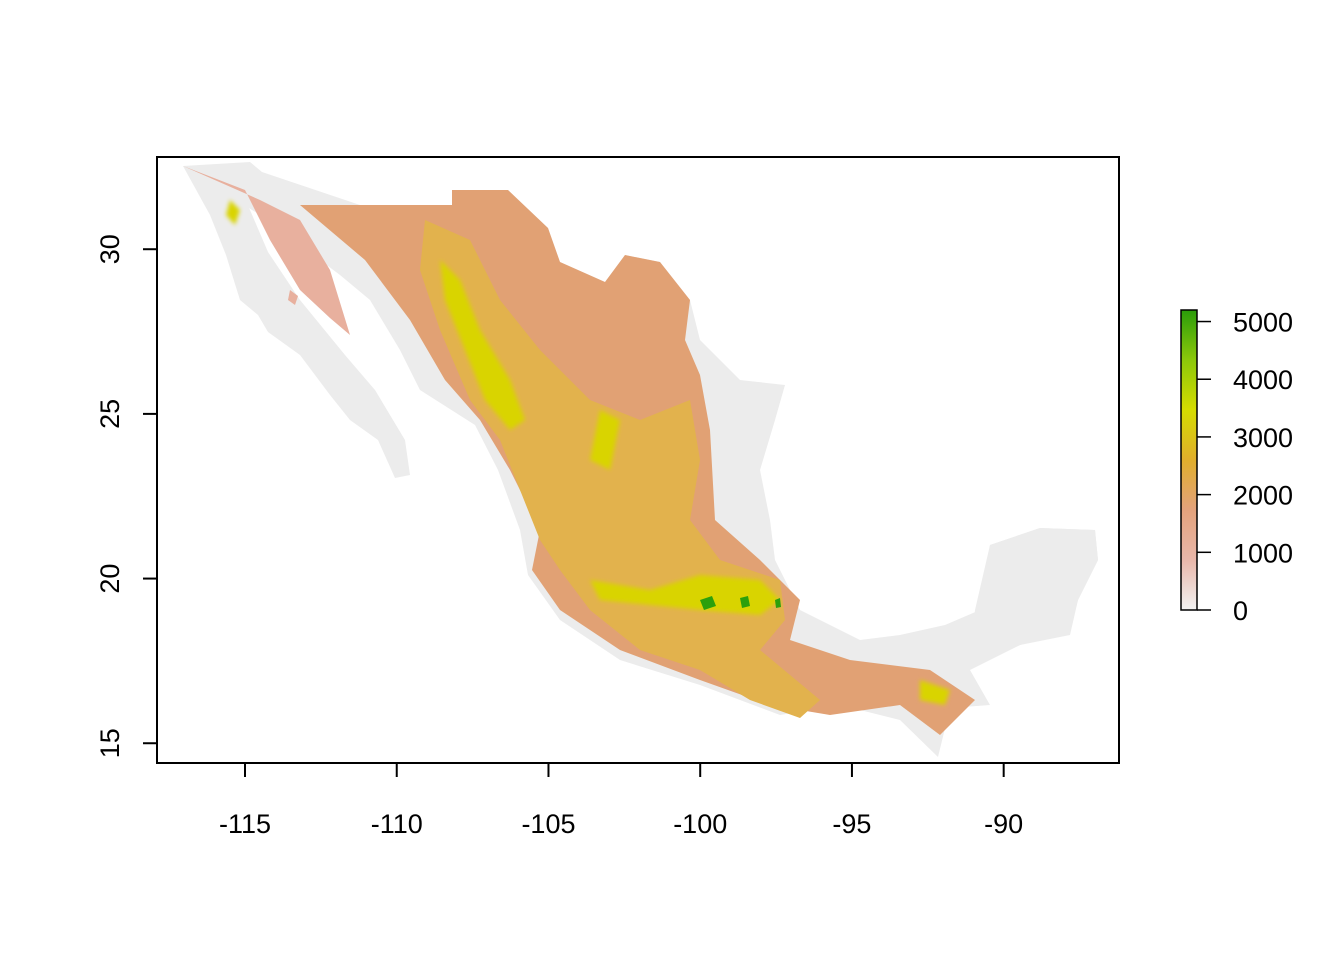 This screenshot has width=1344, height=960. I want to click on x-axis: -115 -110 -105 -100 -95 -90, so click(621, 801).